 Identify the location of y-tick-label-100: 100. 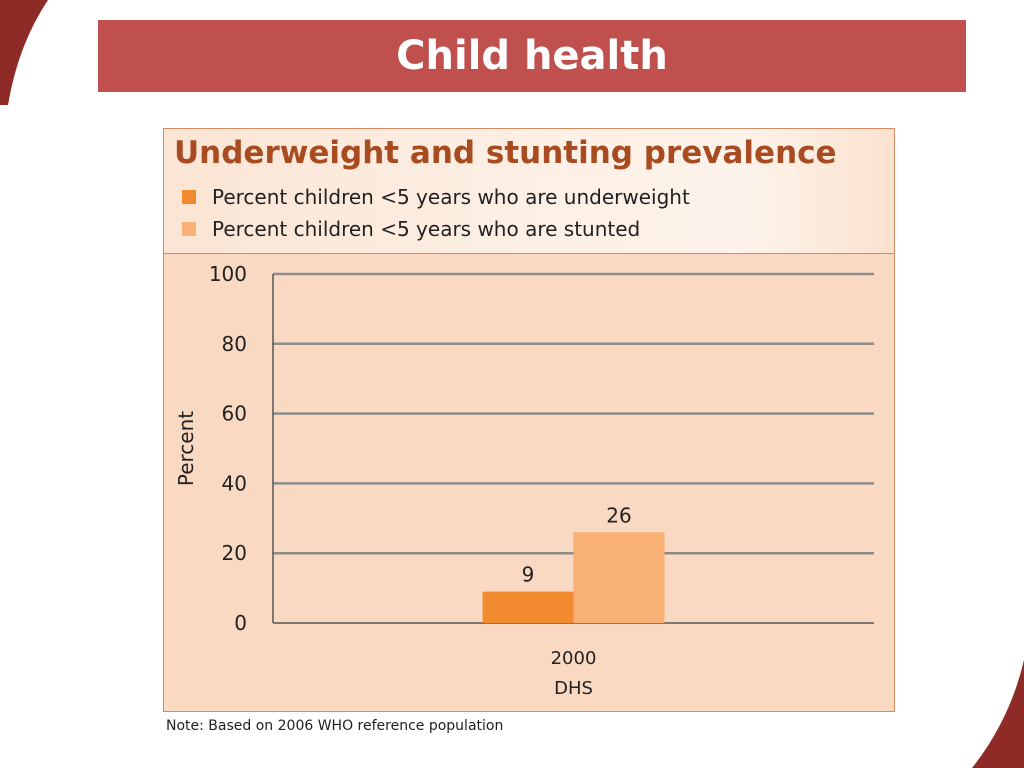
(228, 274).